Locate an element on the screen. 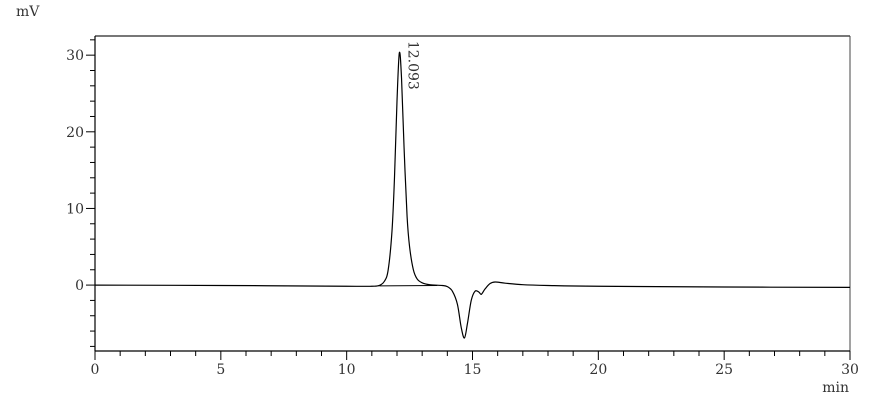 The height and width of the screenshot is (410, 894). y-tick-label: 30 is located at coordinates (75, 56).